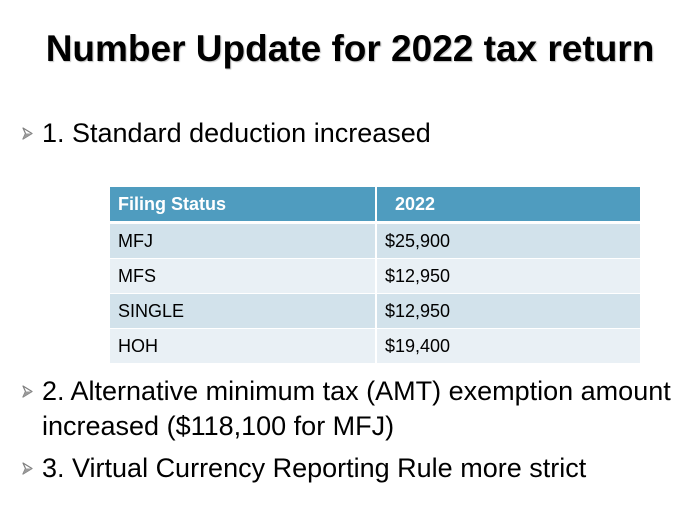  Describe the element at coordinates (508, 205) in the screenshot. I see `column-header-year: 2022` at that location.